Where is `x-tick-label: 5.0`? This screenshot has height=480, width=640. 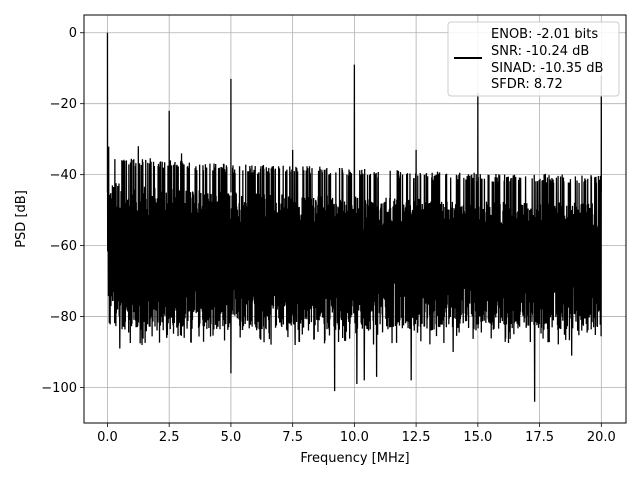
x-tick-label: 5.0 is located at coordinates (231, 437).